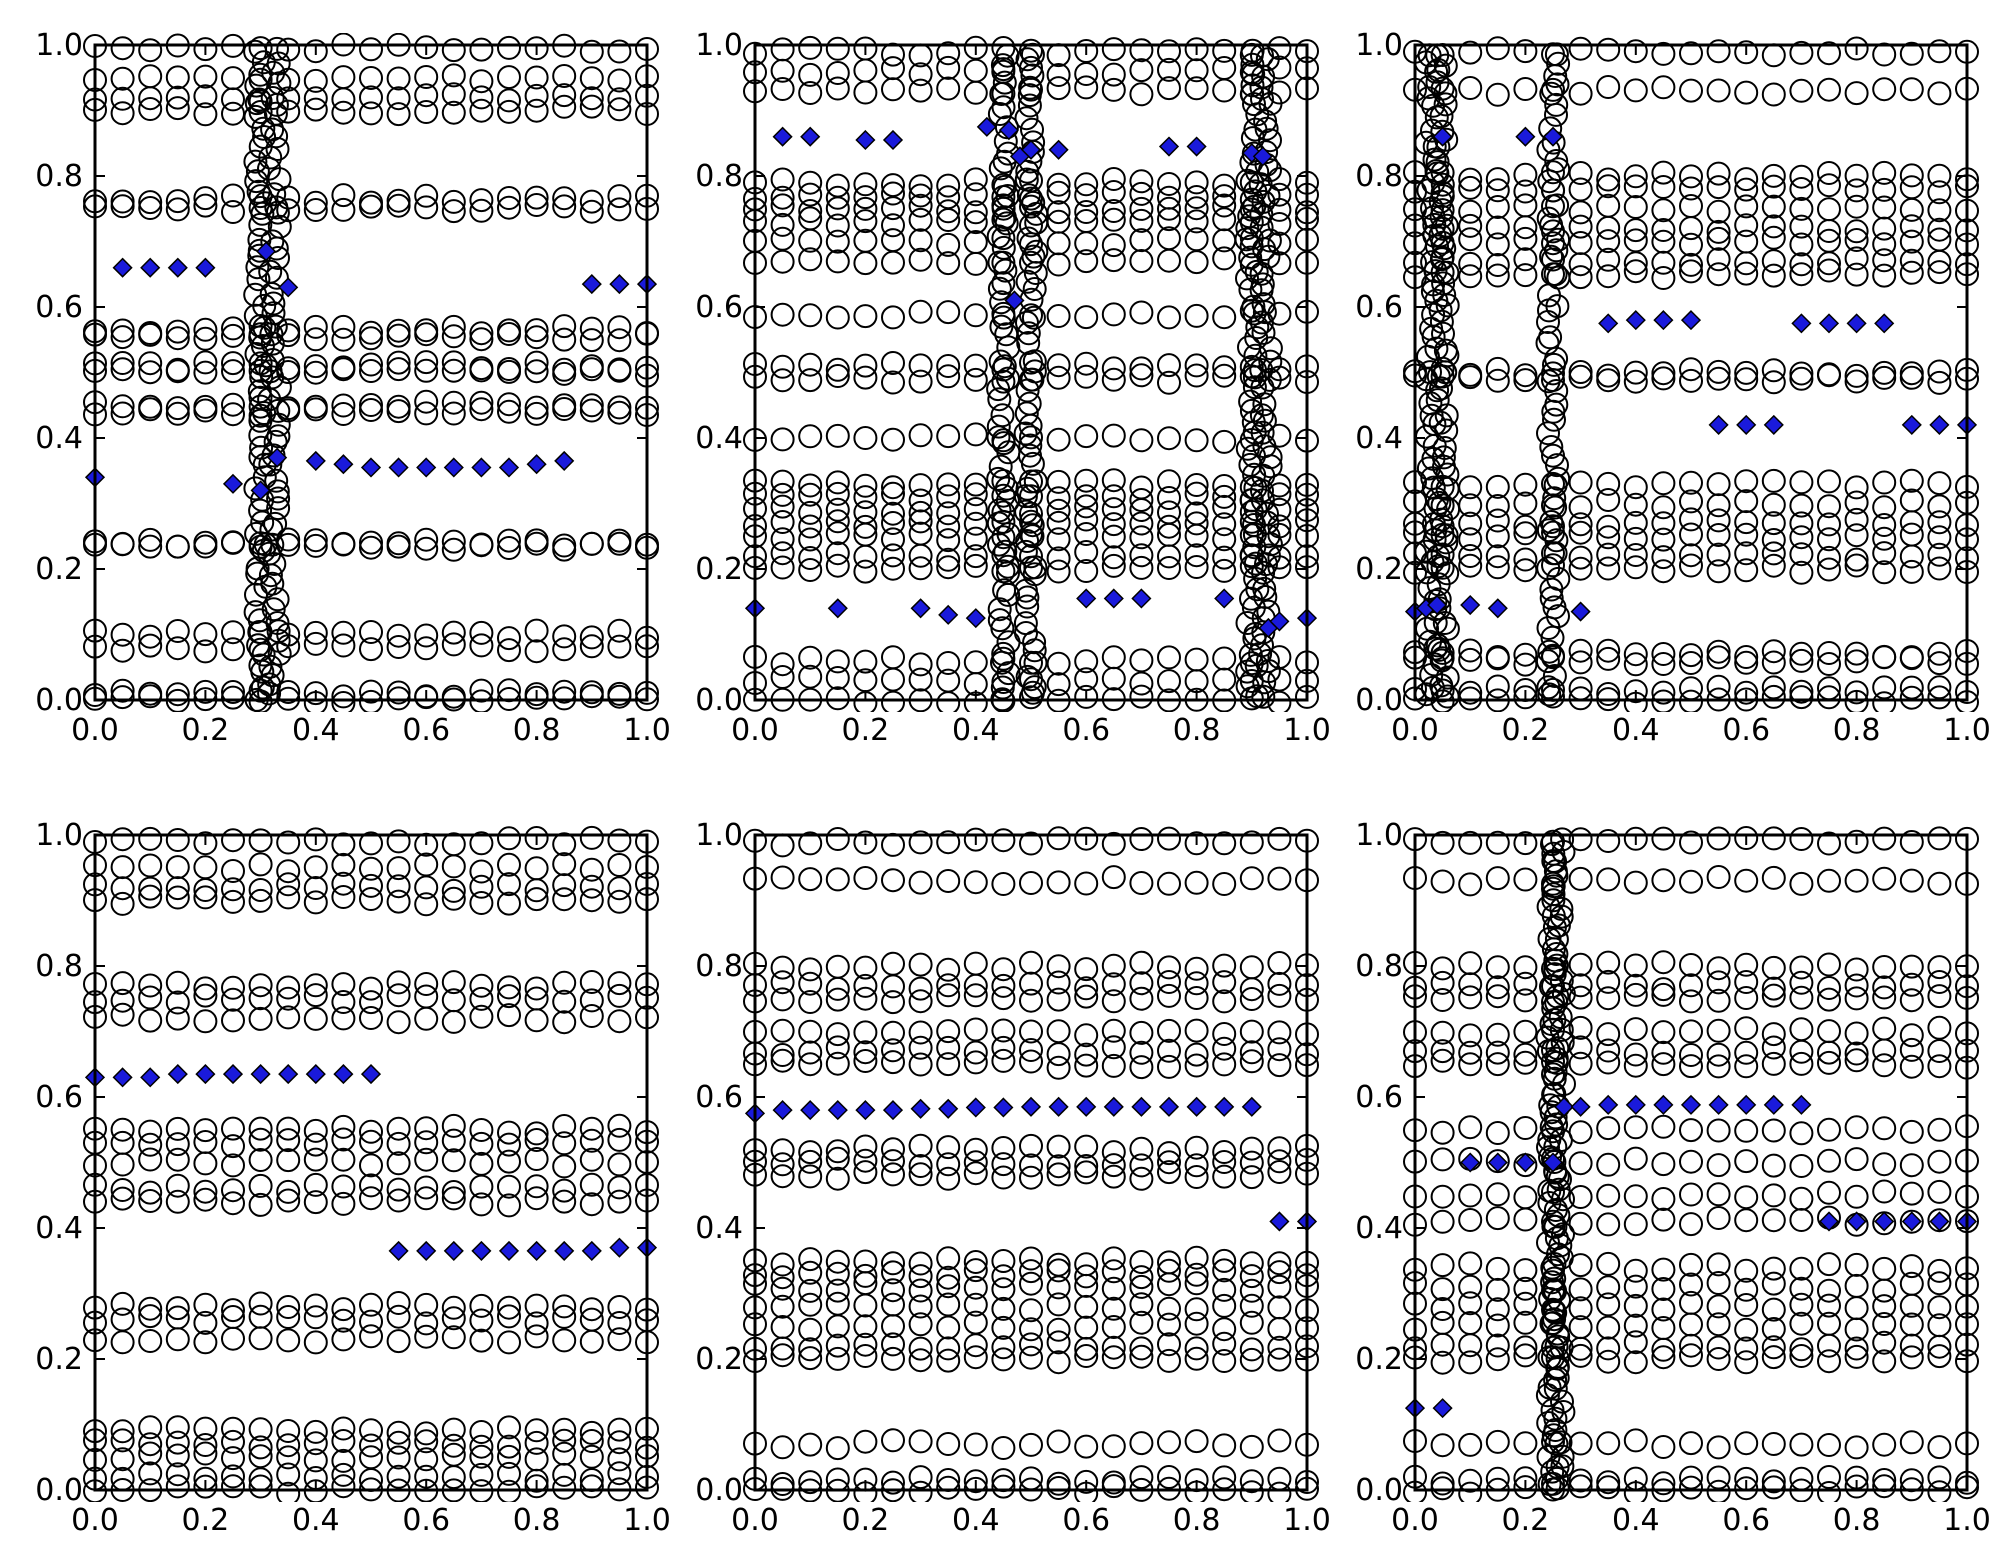  What do you see at coordinates (1553, 136) in the screenshot?
I see `data-point-diamond` at bounding box center [1553, 136].